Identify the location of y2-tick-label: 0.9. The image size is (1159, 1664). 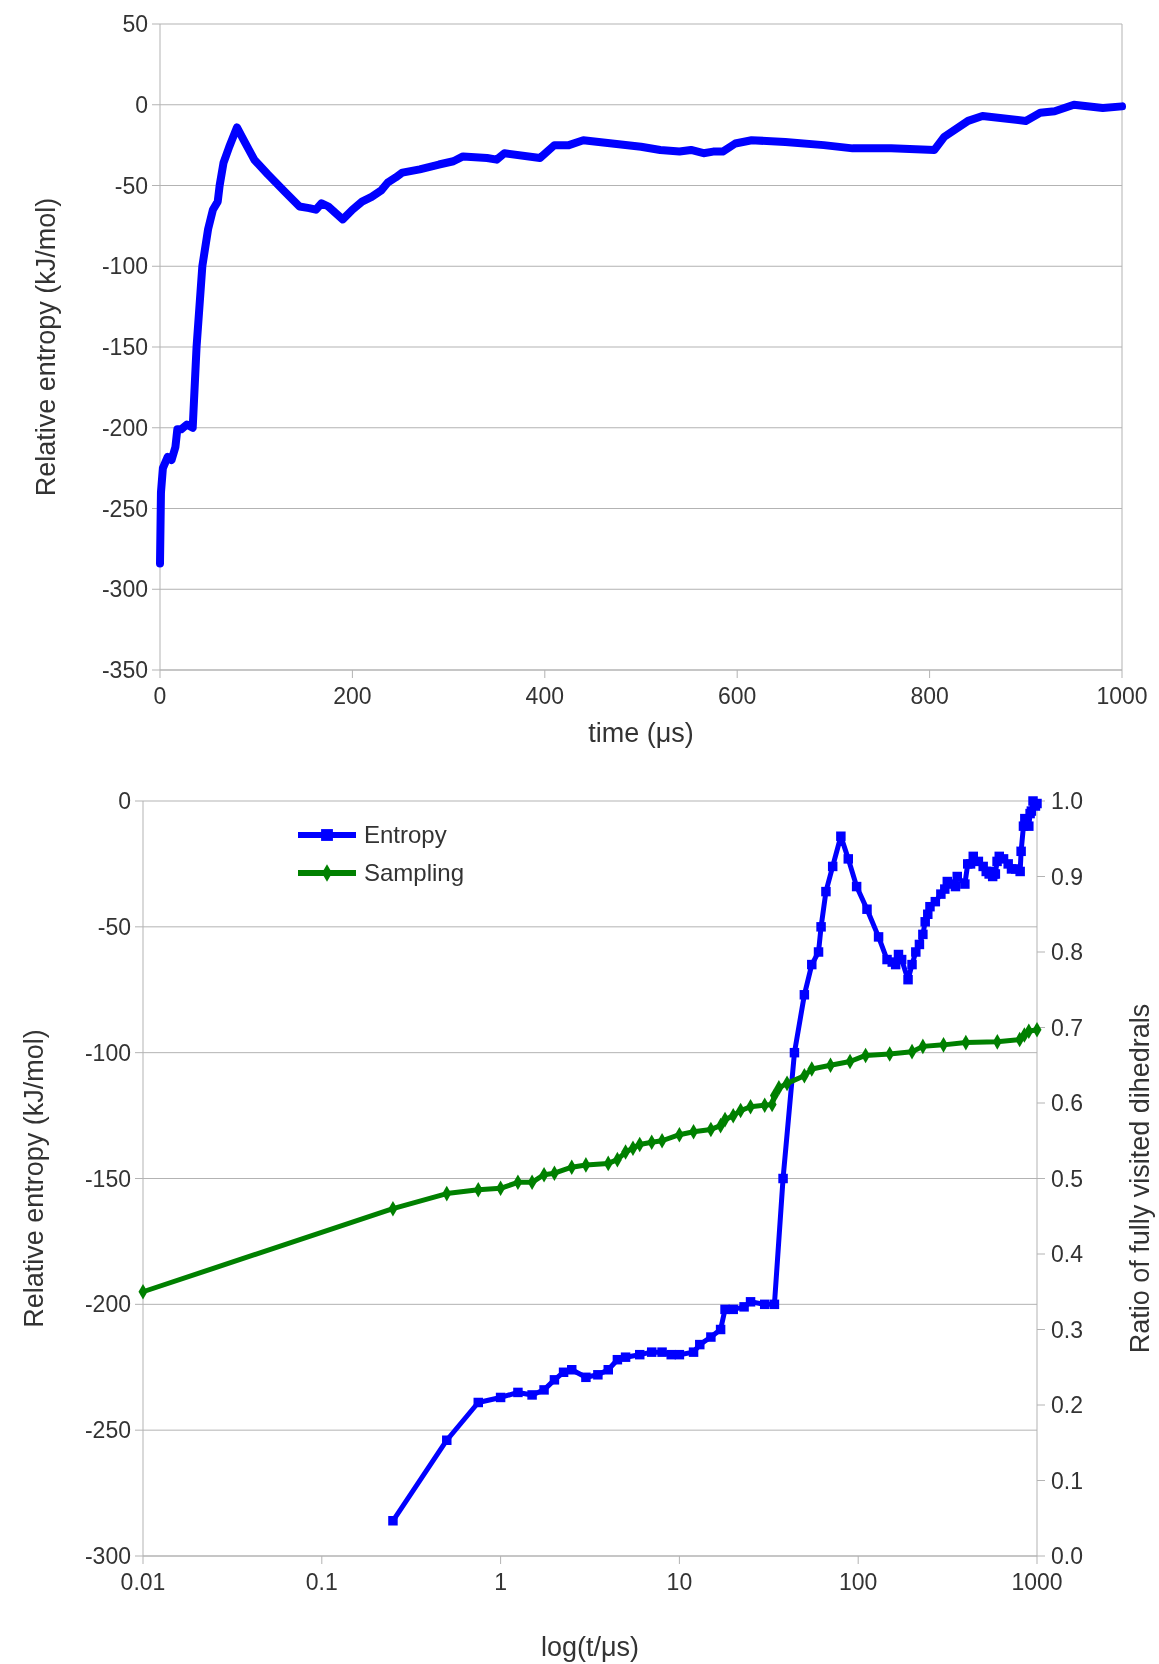
(1067, 876).